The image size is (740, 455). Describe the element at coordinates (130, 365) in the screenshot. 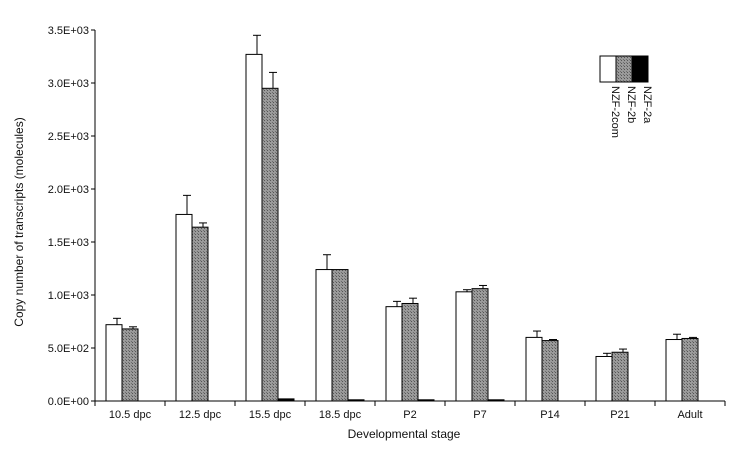

I see `bar-nzf-2b-10-5-dpc` at that location.